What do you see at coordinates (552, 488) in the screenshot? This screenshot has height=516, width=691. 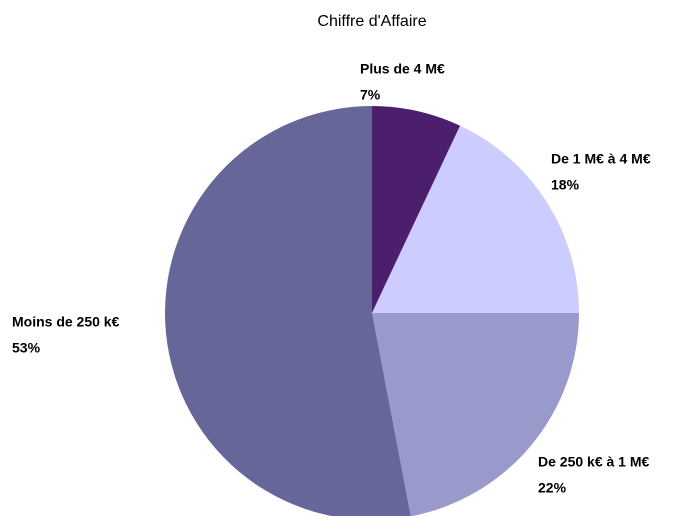 I see `slice-value-label: 22%` at bounding box center [552, 488].